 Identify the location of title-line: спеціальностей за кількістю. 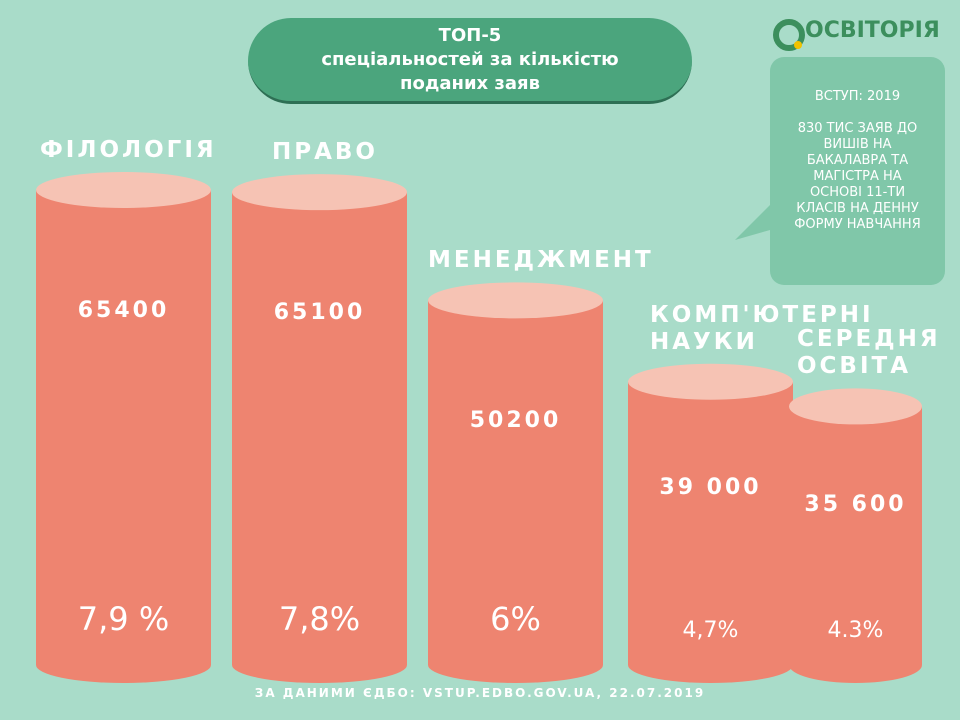
(470, 59).